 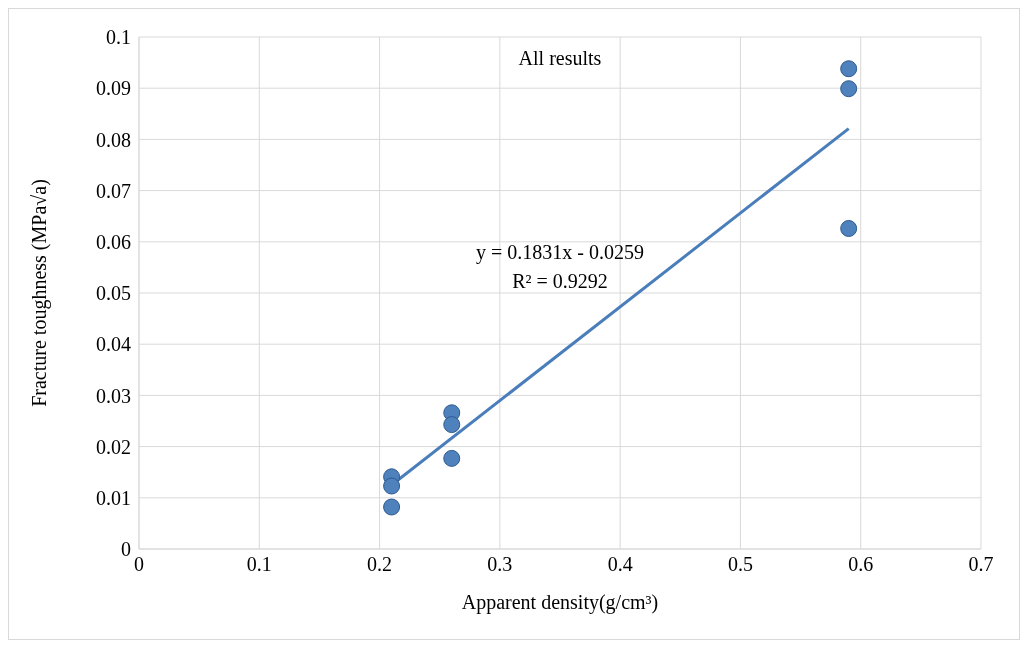 What do you see at coordinates (740, 564) in the screenshot?
I see `x-tick-label: 0.5` at bounding box center [740, 564].